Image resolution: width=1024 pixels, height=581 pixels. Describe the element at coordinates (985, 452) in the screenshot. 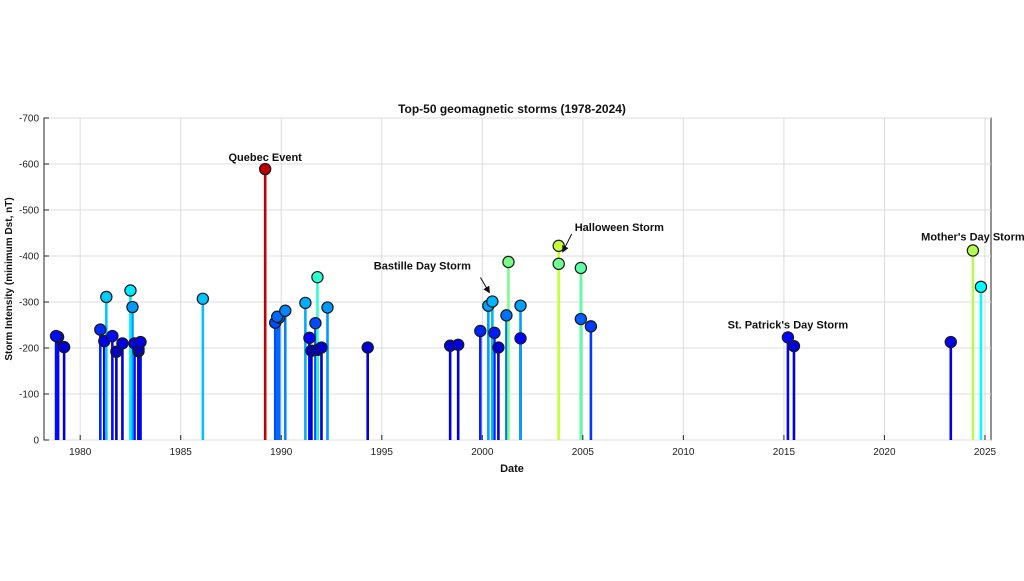

I see `x-tick-label: 2025` at that location.